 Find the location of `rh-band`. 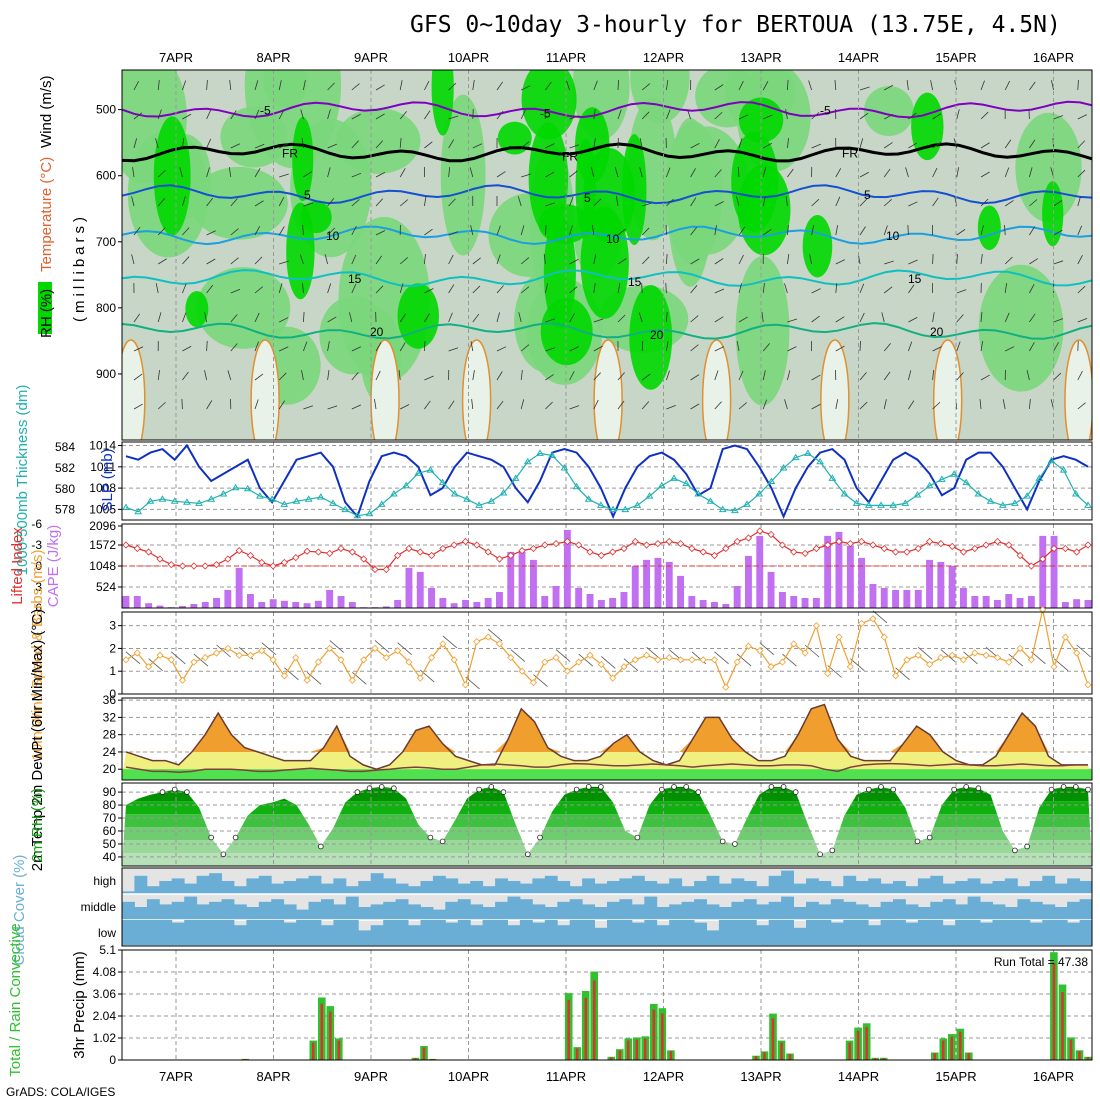

rh-band is located at coordinates (607, 859).